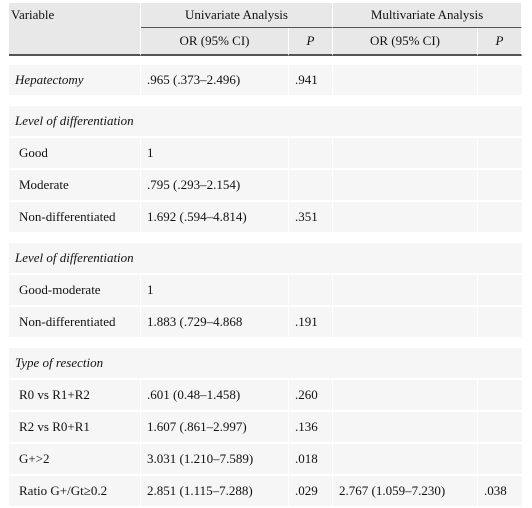  I want to click on univariate-header: Univariate Analysis, so click(237, 15).